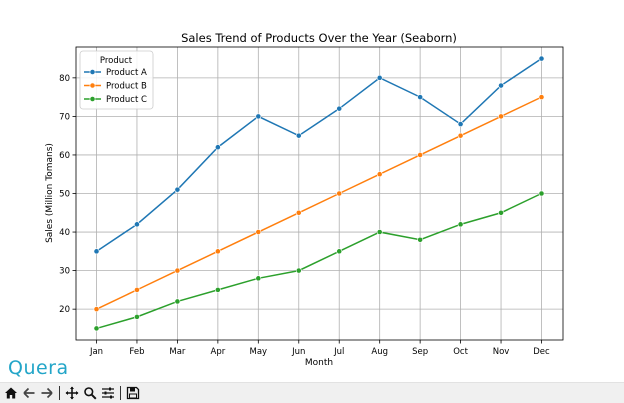  What do you see at coordinates (177, 352) in the screenshot?
I see `x-tick-label: Mar` at bounding box center [177, 352].